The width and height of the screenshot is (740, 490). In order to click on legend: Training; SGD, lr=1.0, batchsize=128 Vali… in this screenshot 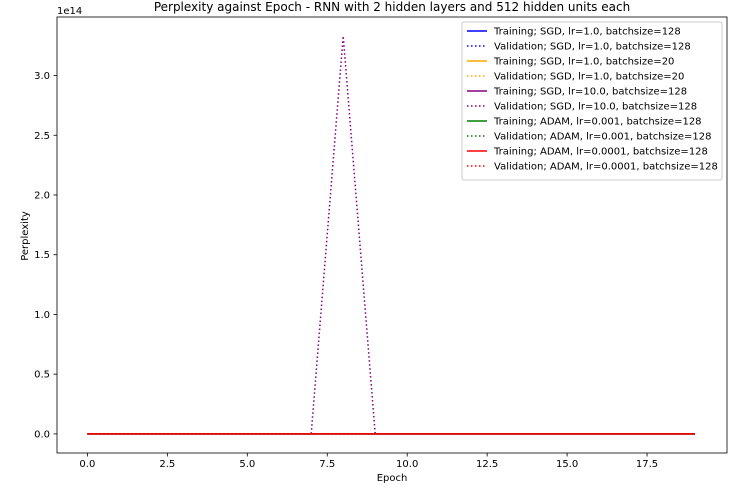, I will do `click(592, 101)`.